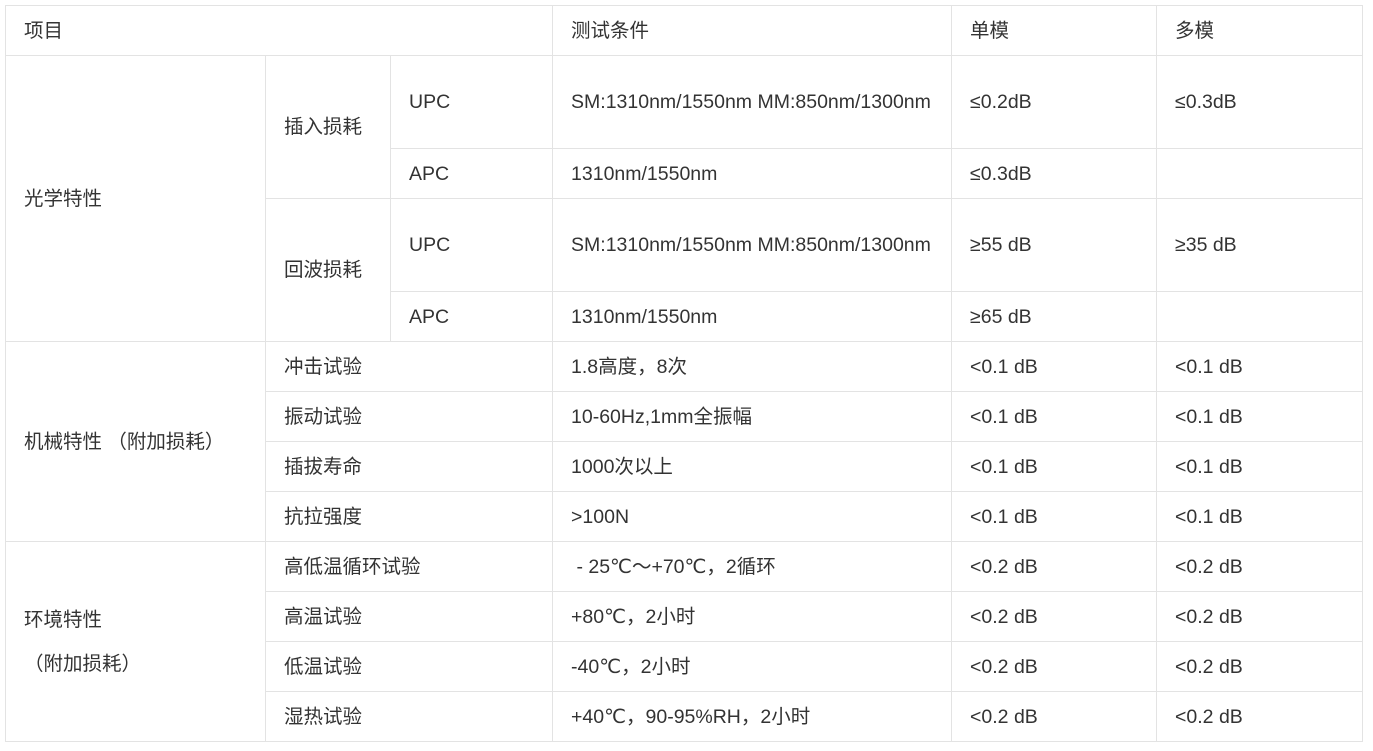  I want to click on header-singlemode: 单模, so click(1054, 30).